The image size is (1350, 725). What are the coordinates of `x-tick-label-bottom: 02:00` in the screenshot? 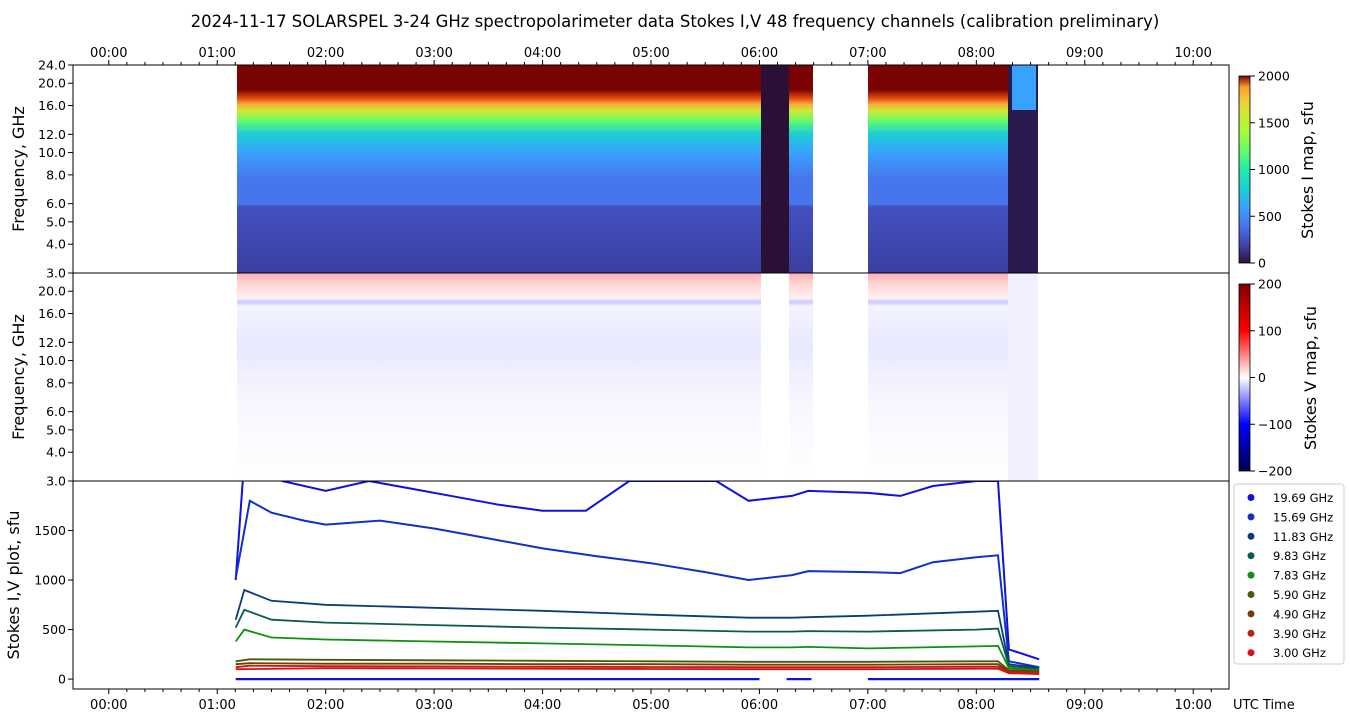 It's located at (325, 705).